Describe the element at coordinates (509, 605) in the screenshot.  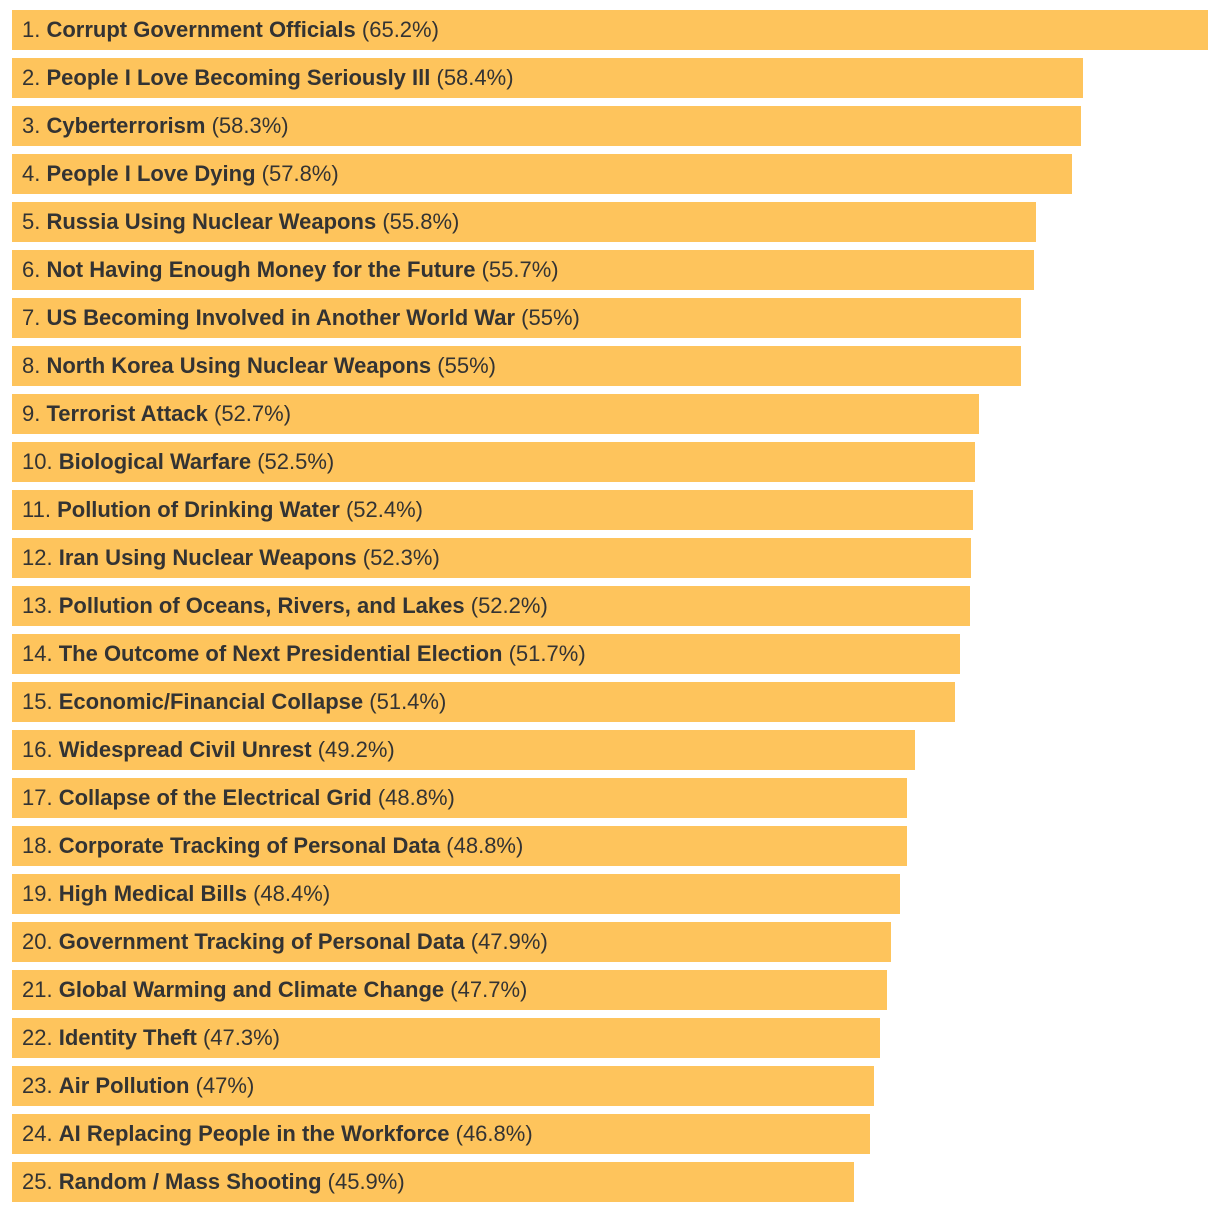
I see `bar-value-label: (52.2%)` at that location.